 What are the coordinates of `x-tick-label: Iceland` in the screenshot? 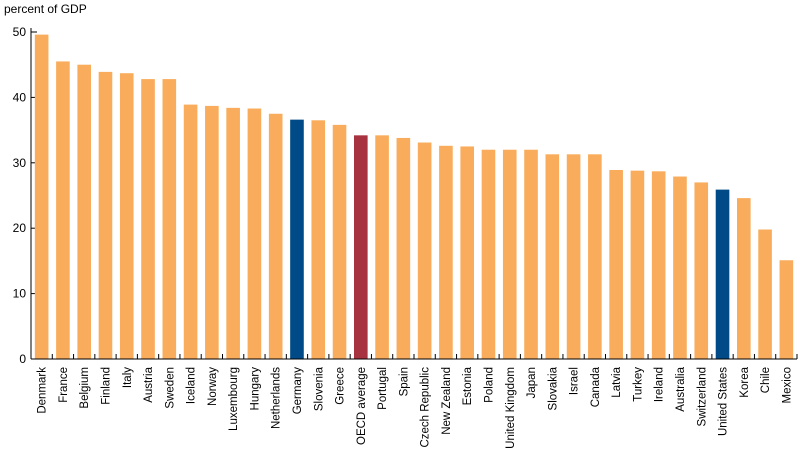 It's located at (192, 385).